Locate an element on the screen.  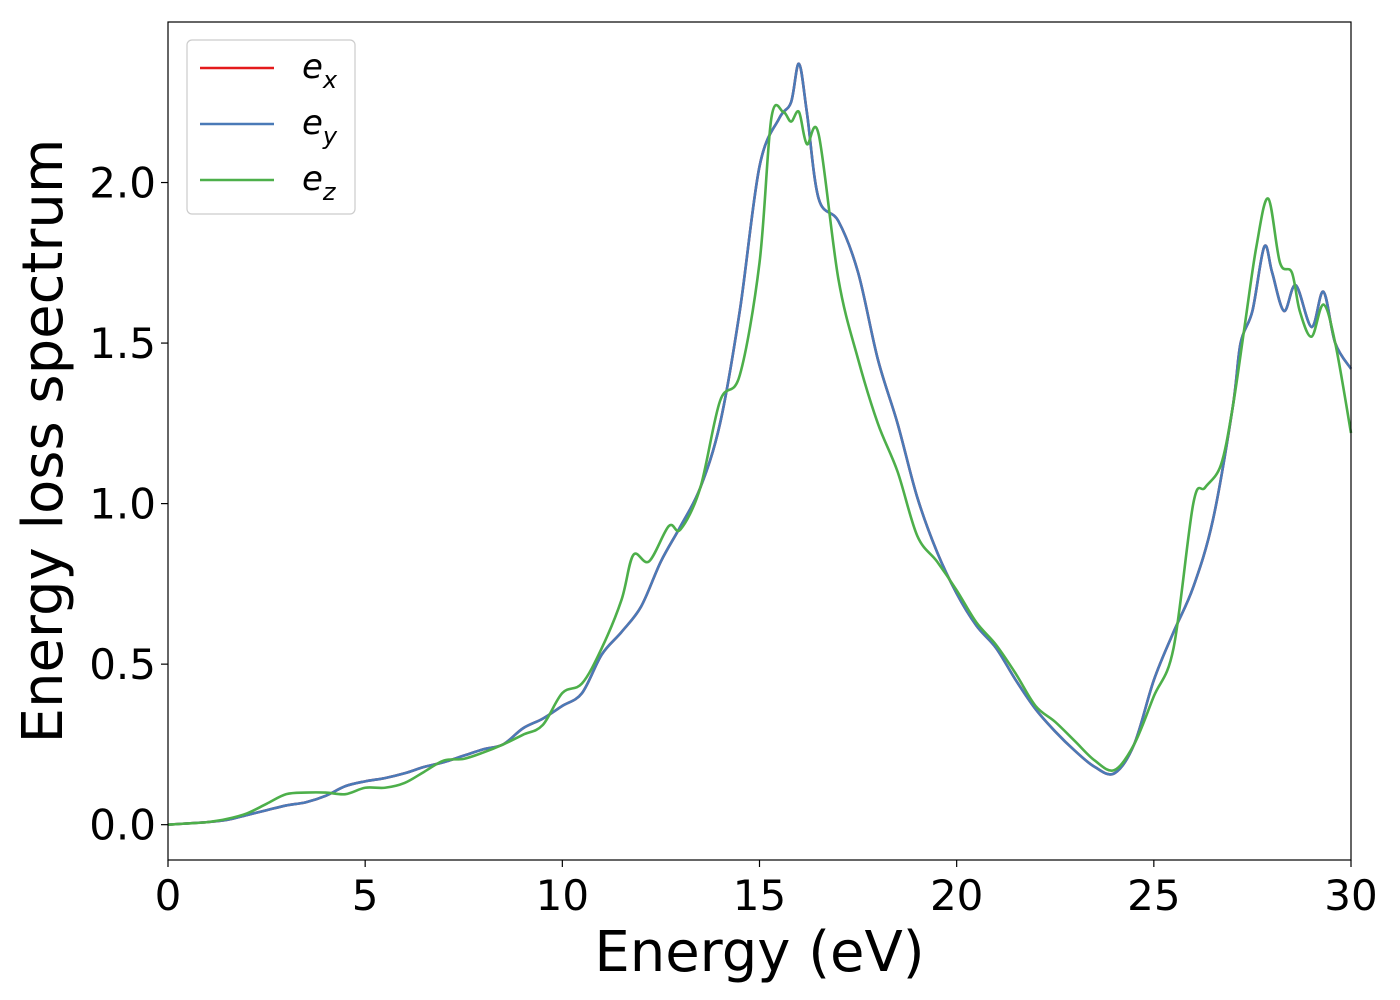
x-tick-label: 0 is located at coordinates (168, 895).